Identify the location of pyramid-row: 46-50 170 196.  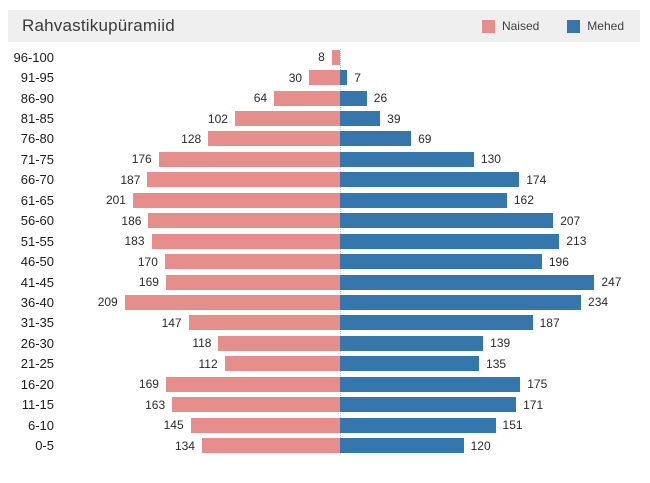
(325, 261).